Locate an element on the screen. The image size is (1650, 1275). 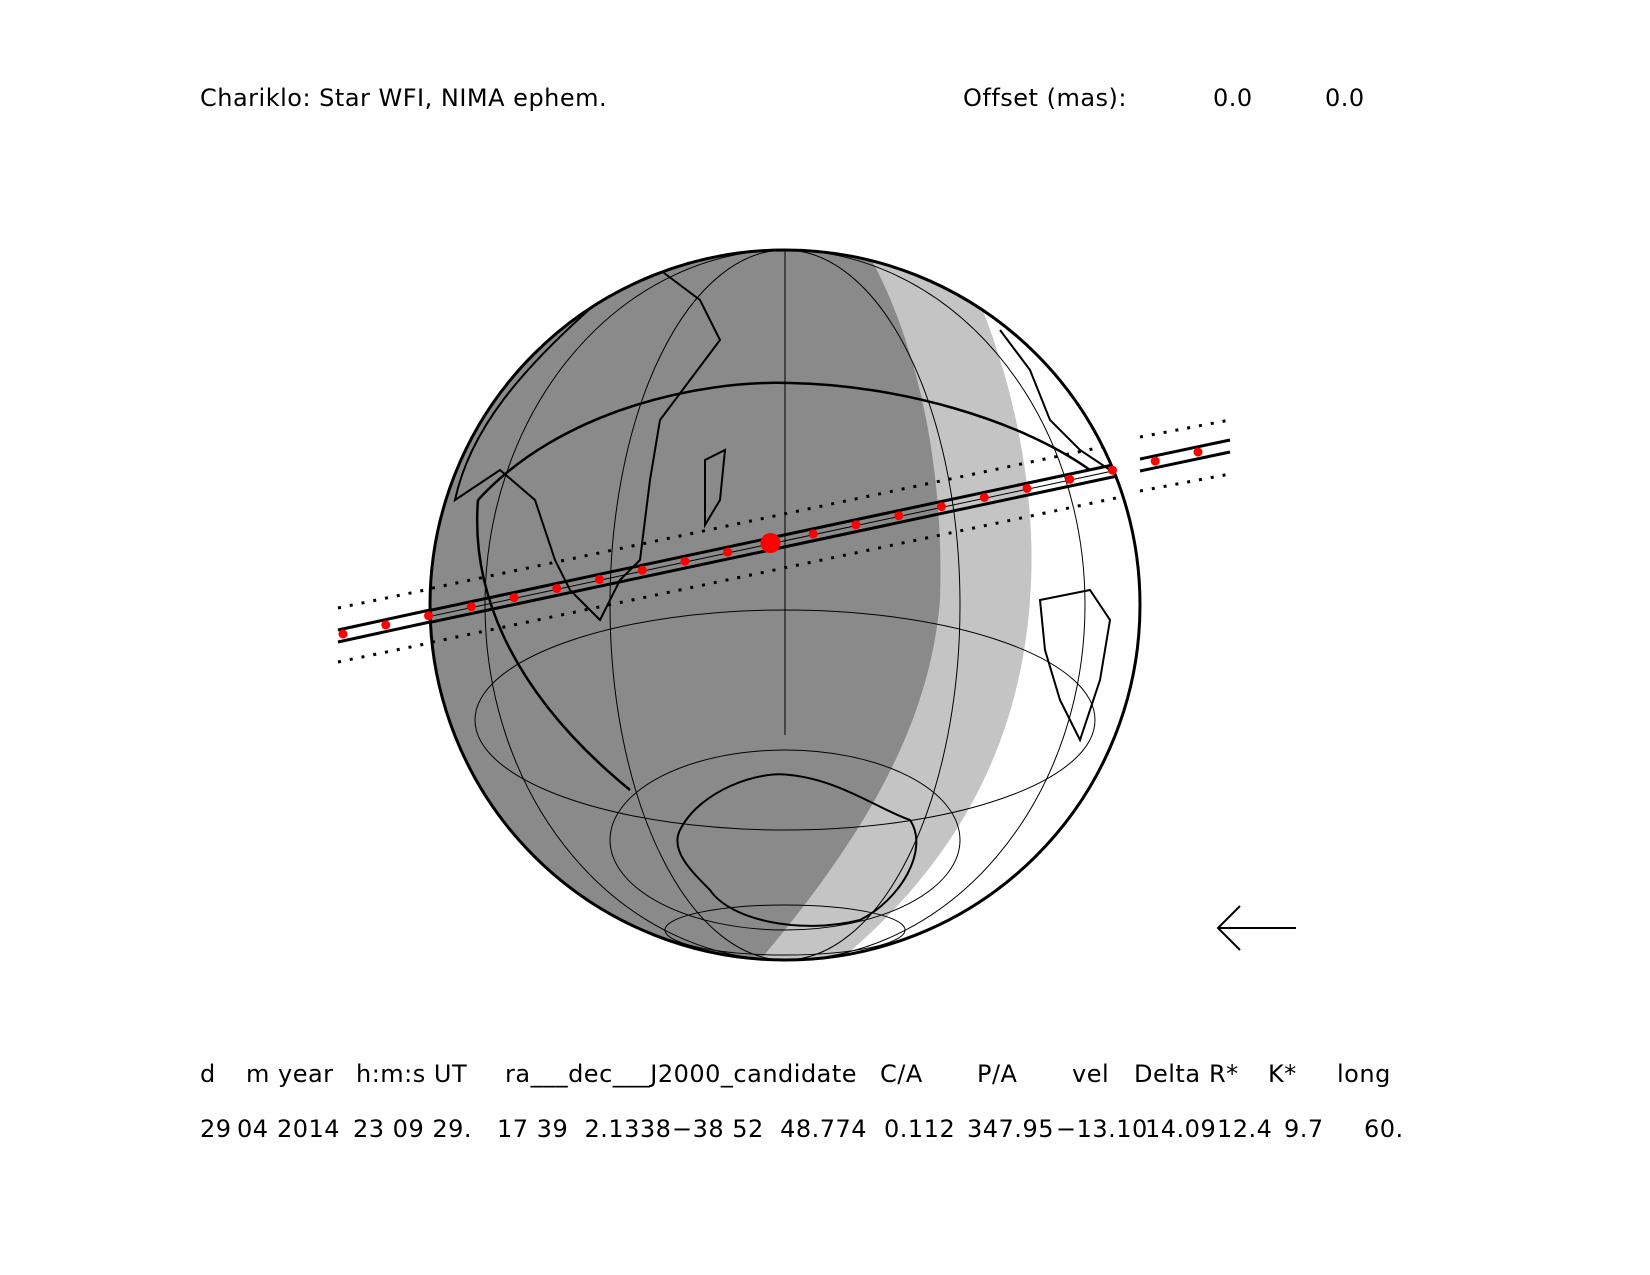
col-radec: ra___dec___J2000_candidate is located at coordinates (681, 1074).